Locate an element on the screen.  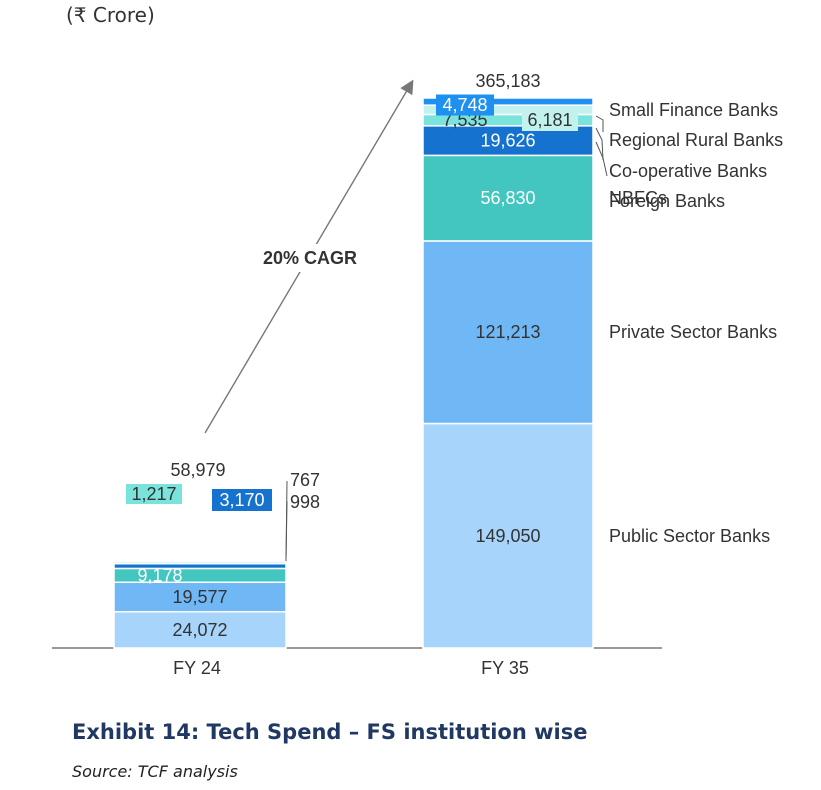
data-label-fy24-public: 24,072 is located at coordinates (199, 630).